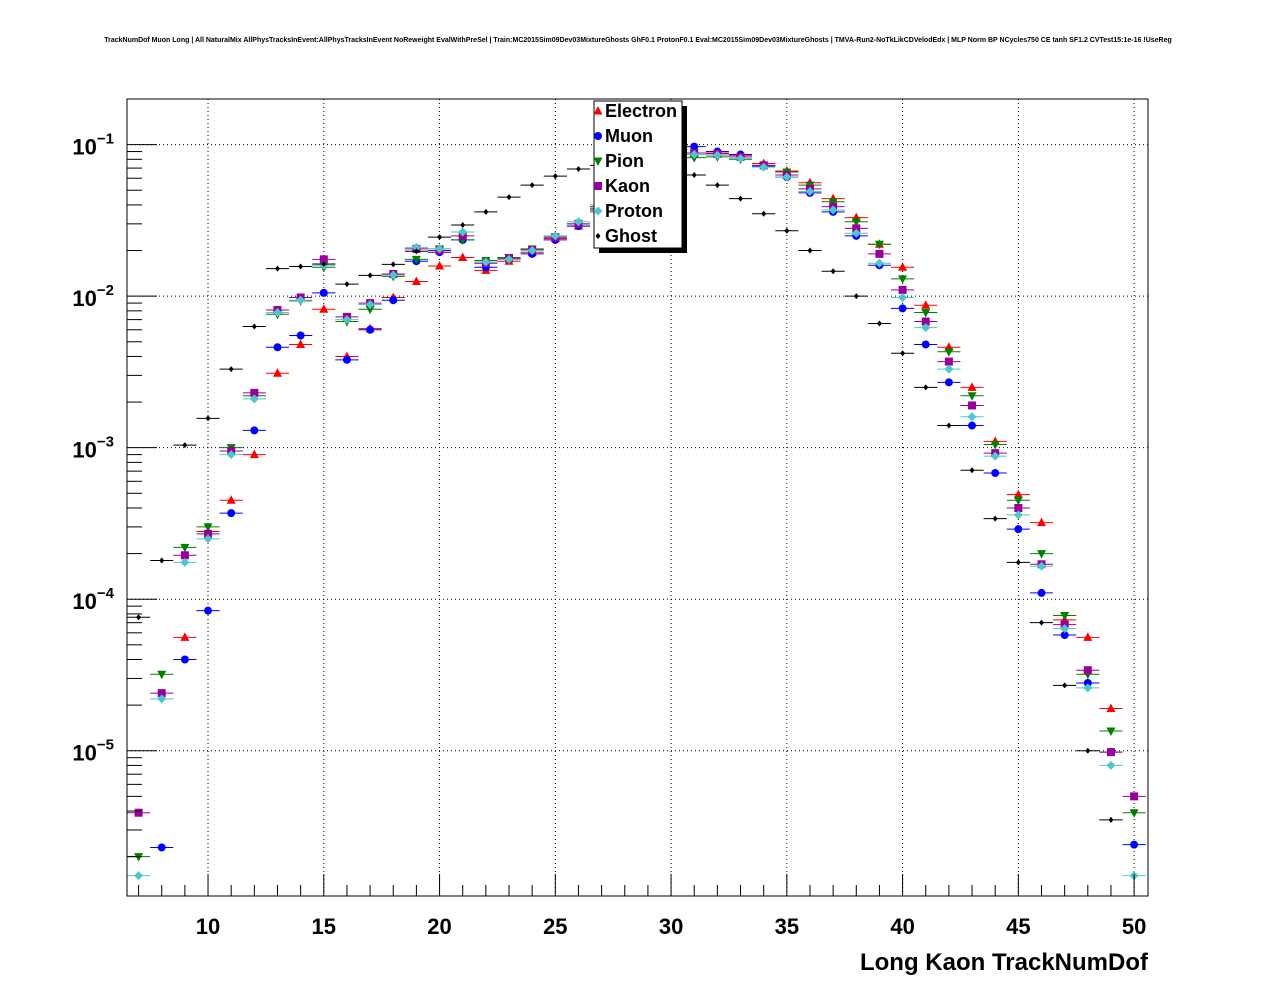 This screenshot has height=996, width=1276. What do you see at coordinates (634, 211) in the screenshot?
I see `legend-label: Proton` at bounding box center [634, 211].